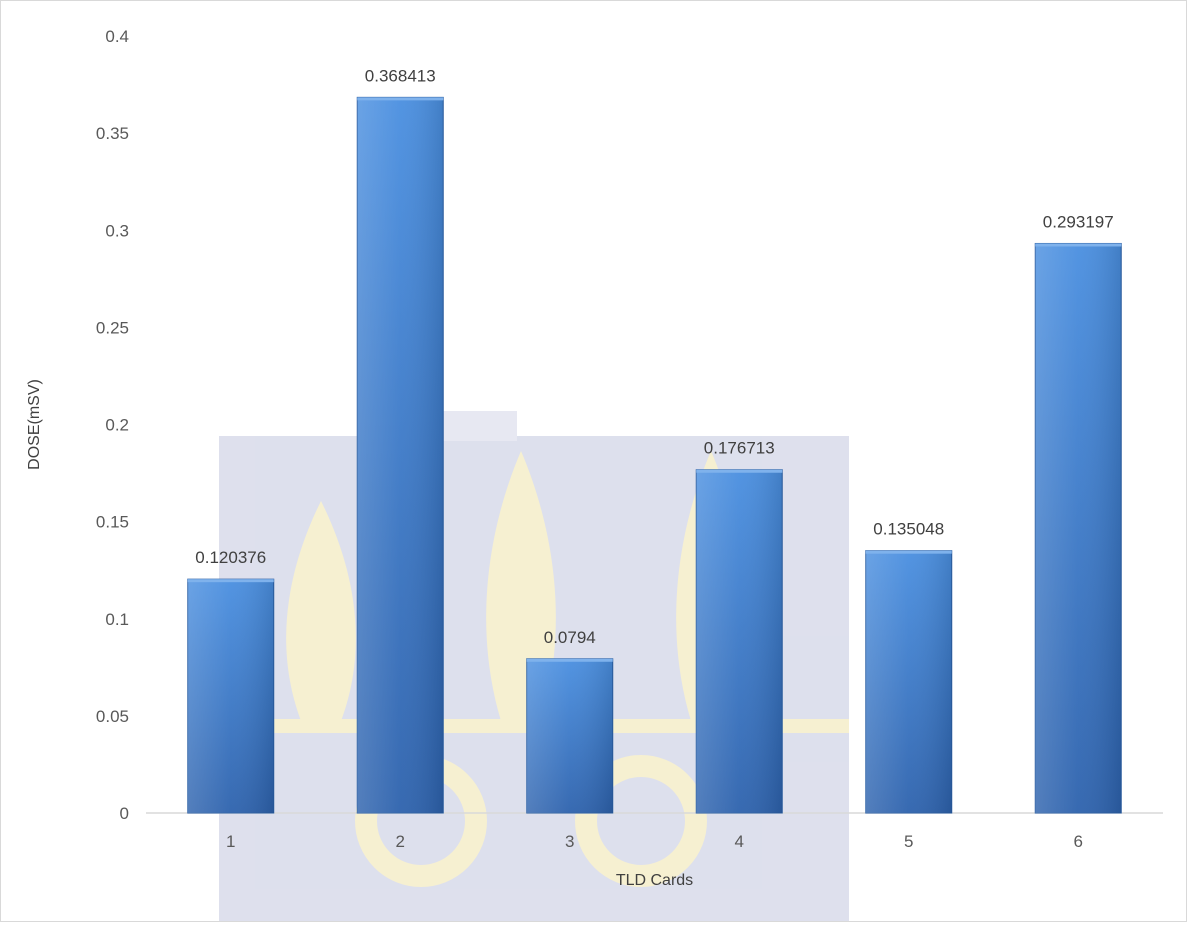 The height and width of the screenshot is (926, 1187). What do you see at coordinates (570, 637) in the screenshot?
I see `data-label: 0.0794` at bounding box center [570, 637].